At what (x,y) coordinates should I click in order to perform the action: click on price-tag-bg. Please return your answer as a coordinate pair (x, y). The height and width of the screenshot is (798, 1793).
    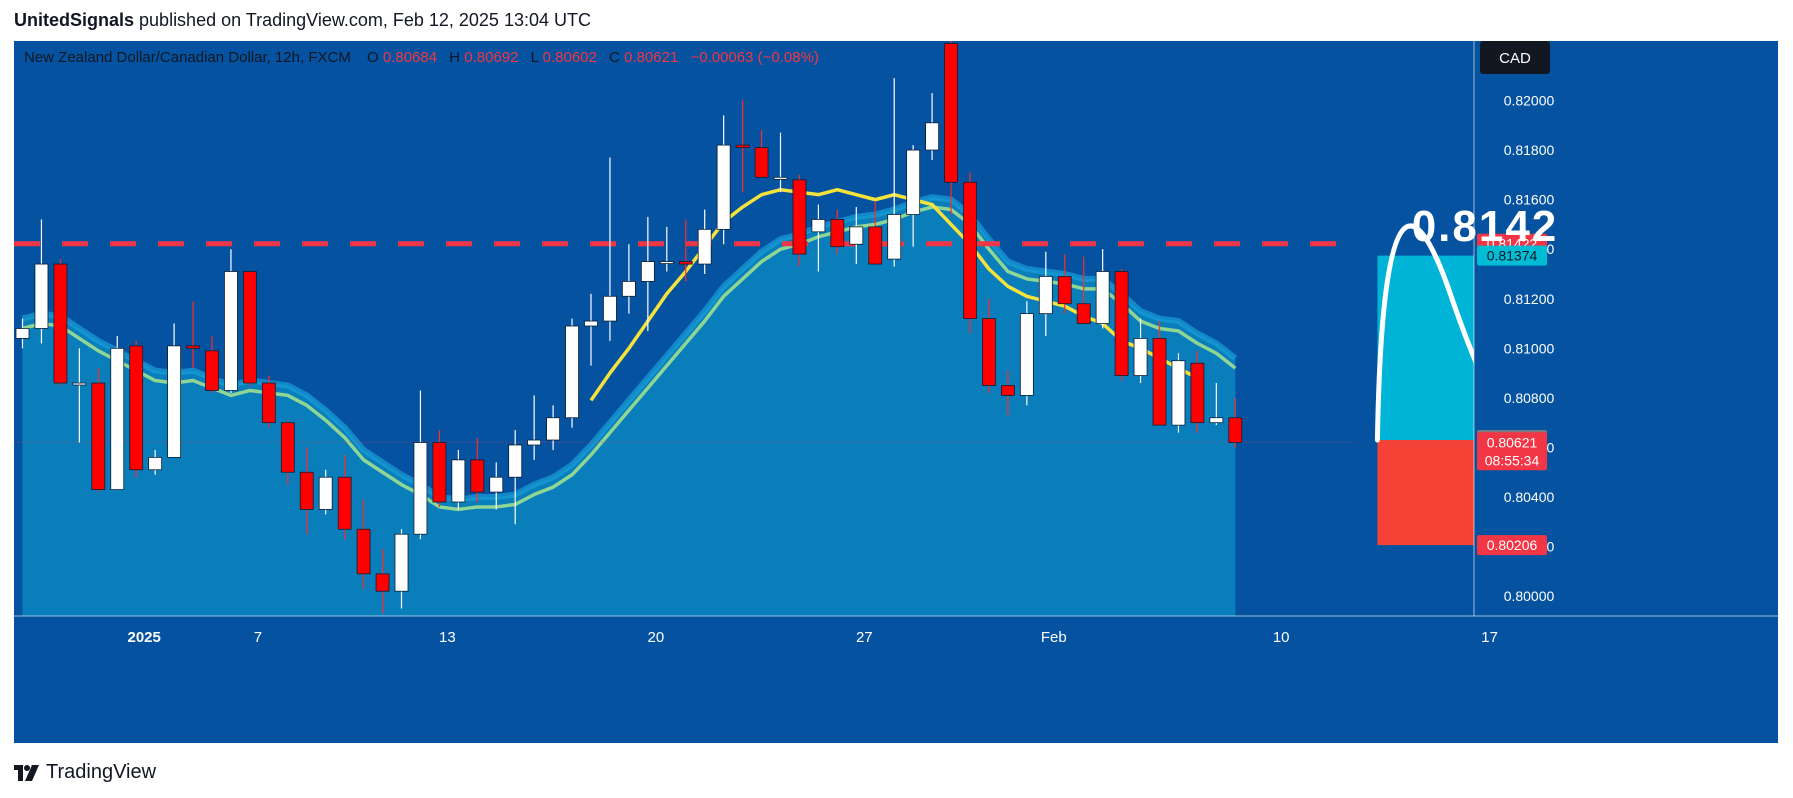
    Looking at the image, I should click on (1512, 451).